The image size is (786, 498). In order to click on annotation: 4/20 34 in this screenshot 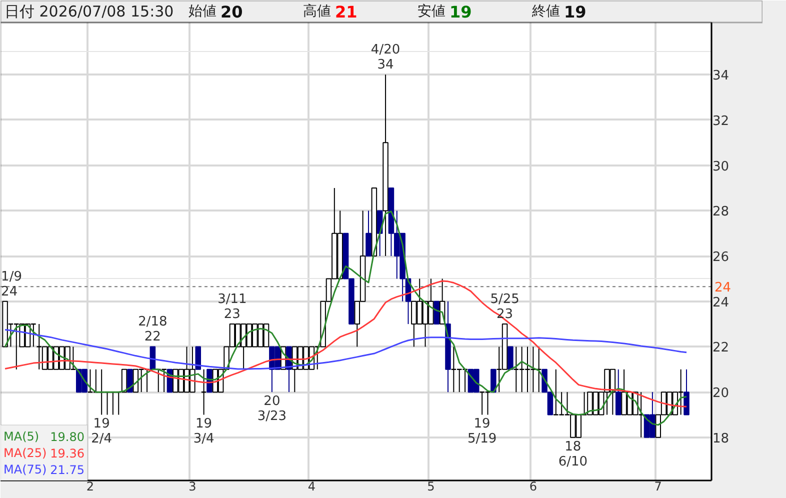, I will do `click(385, 57)`.